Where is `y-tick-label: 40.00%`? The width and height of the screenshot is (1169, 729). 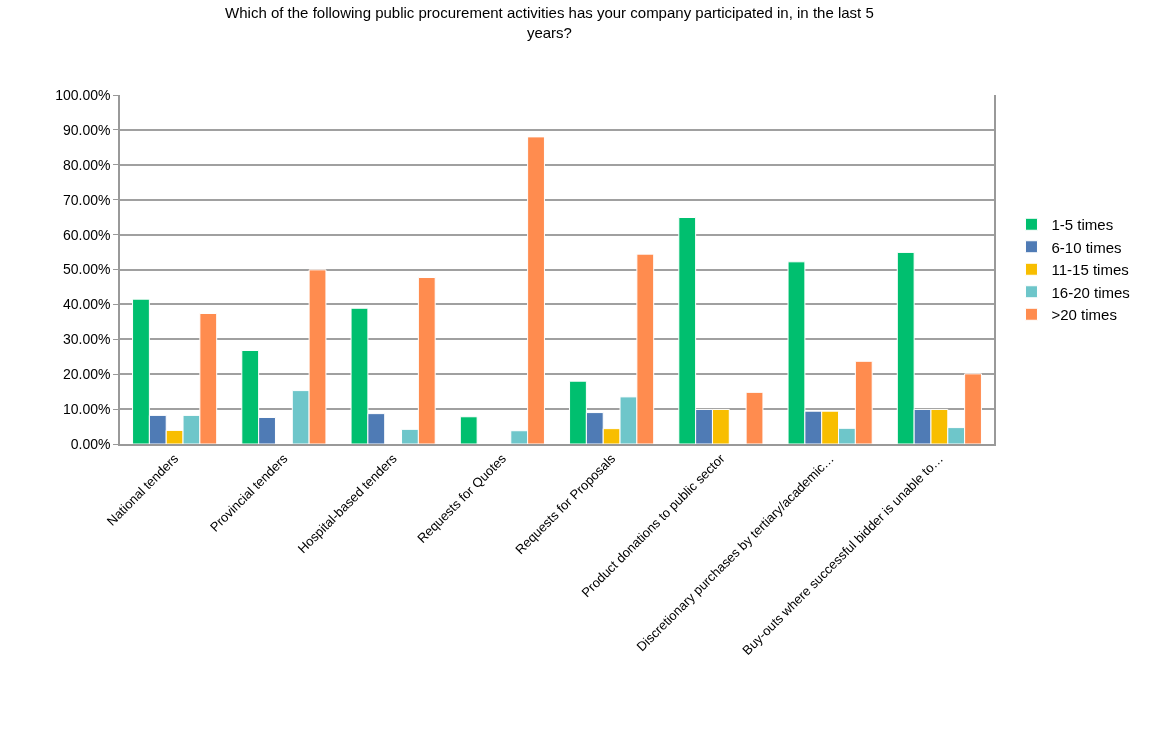 y-tick-label: 40.00% is located at coordinates (86, 304).